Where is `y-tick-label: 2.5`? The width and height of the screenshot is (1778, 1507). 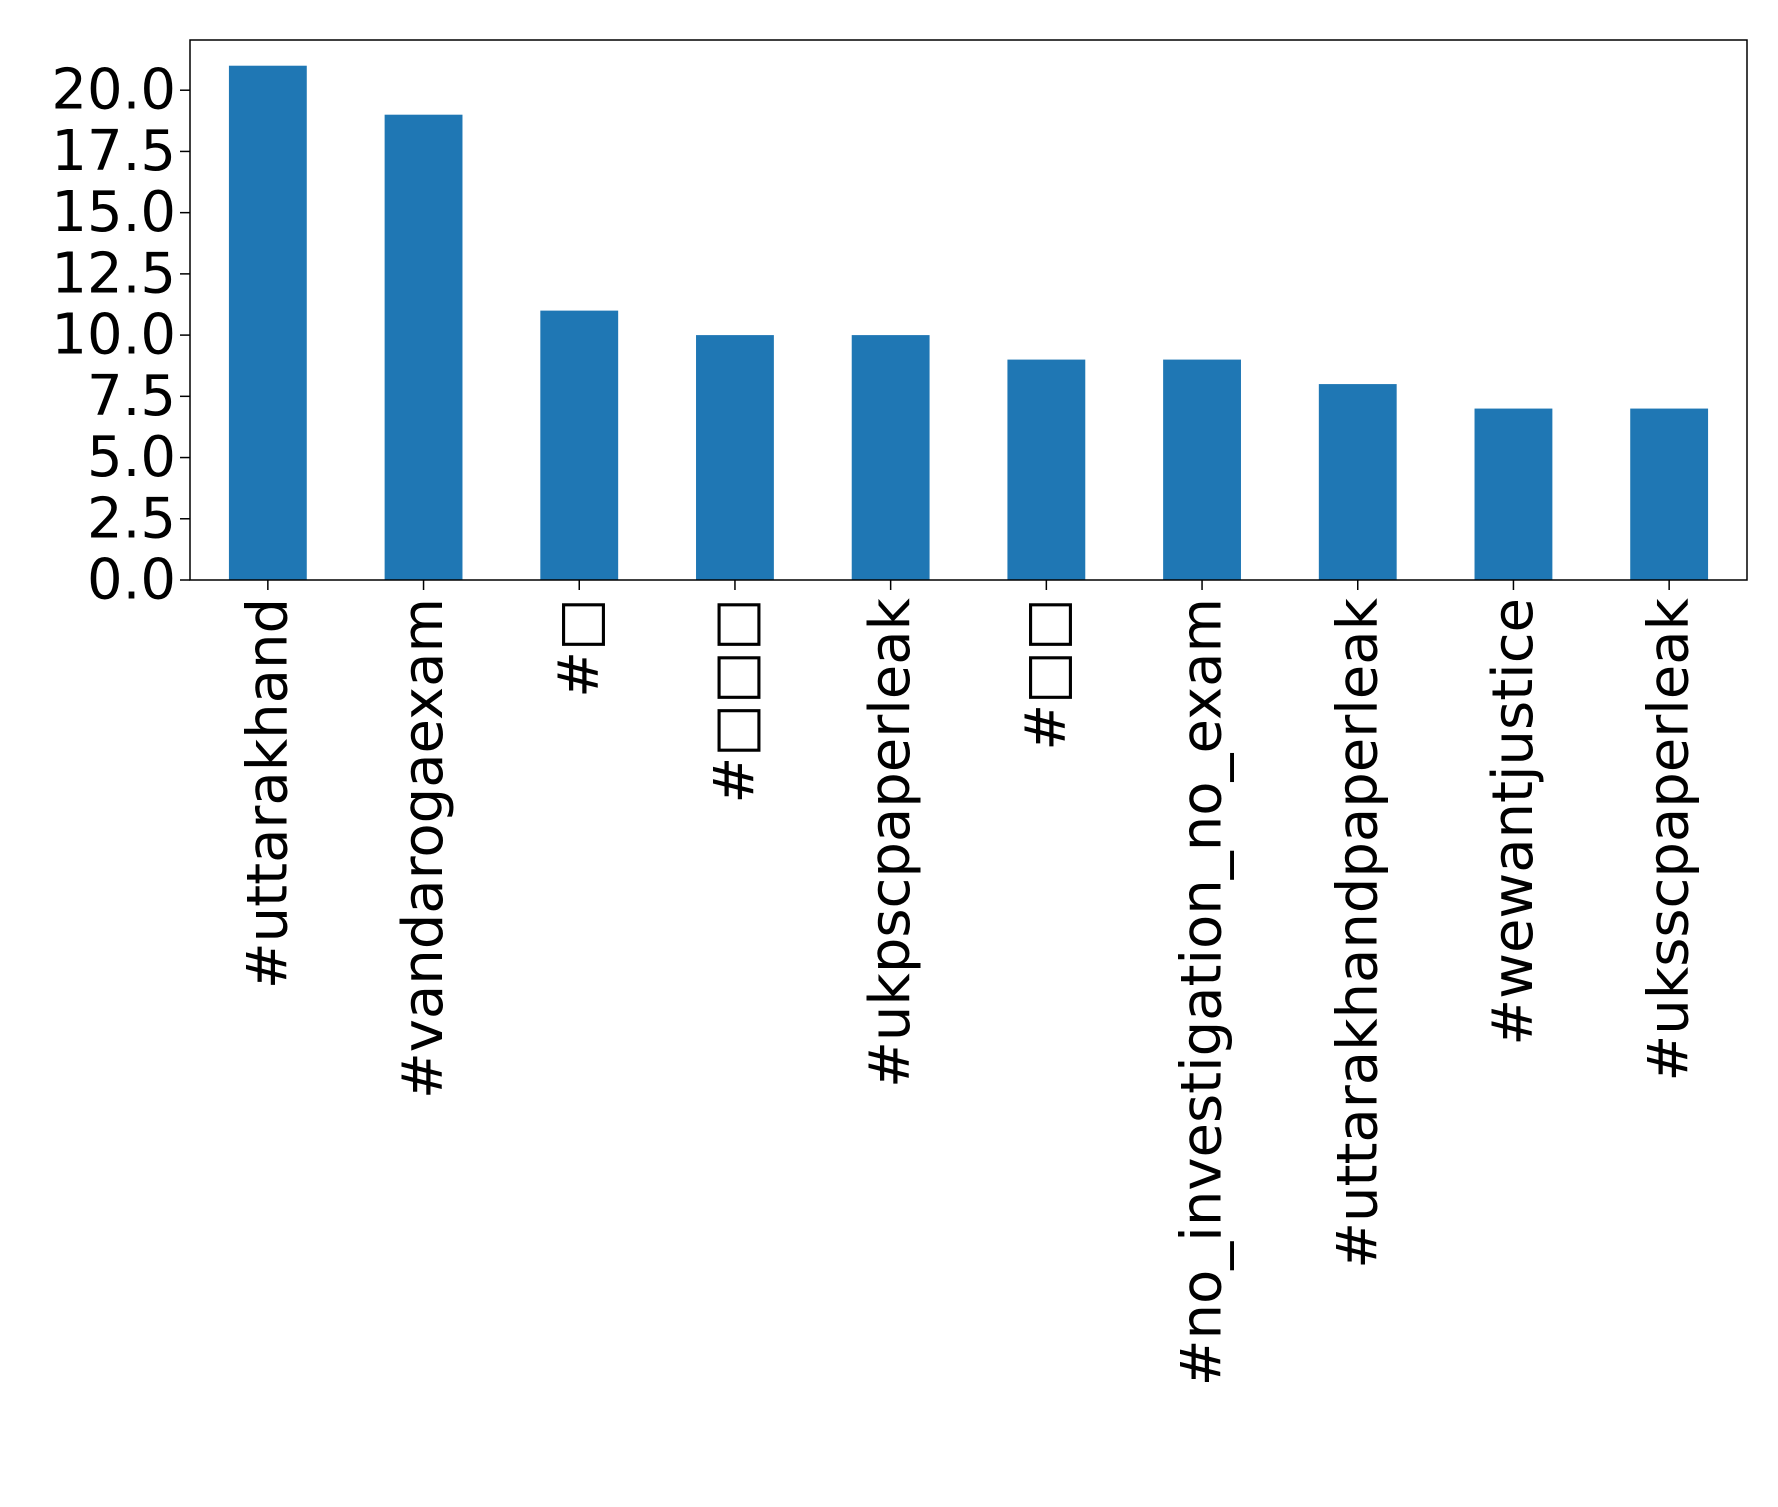
y-tick-label: 2.5 is located at coordinates (131, 518).